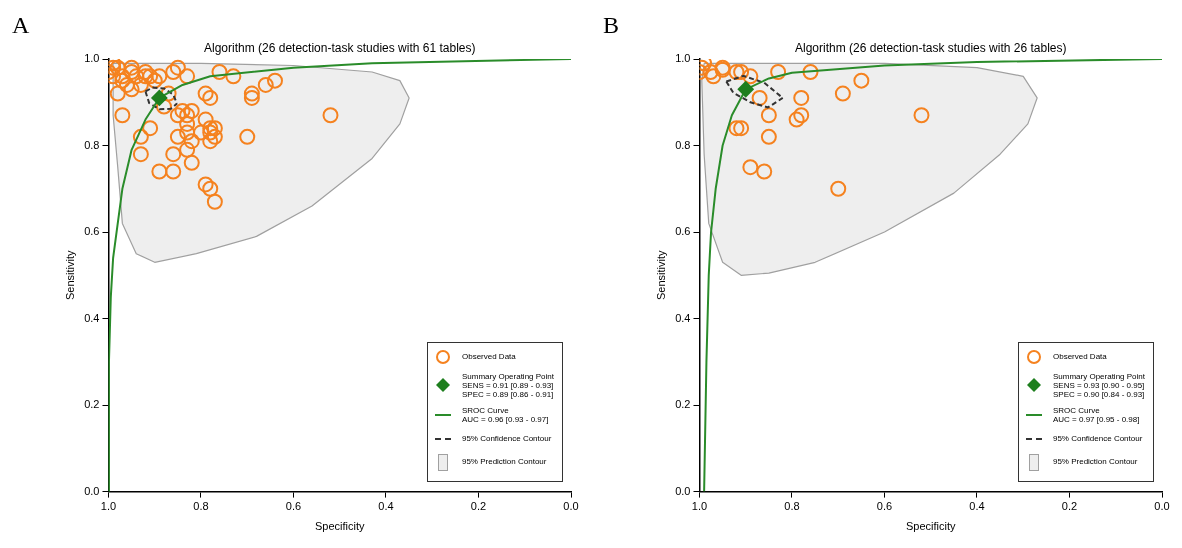  Describe the element at coordinates (21, 25) in the screenshot. I see `text: A` at that location.